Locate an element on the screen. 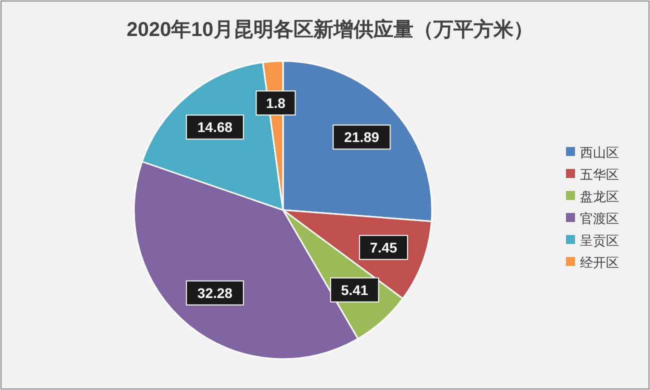 The image size is (650, 390). label: 21.89 is located at coordinates (361, 137).